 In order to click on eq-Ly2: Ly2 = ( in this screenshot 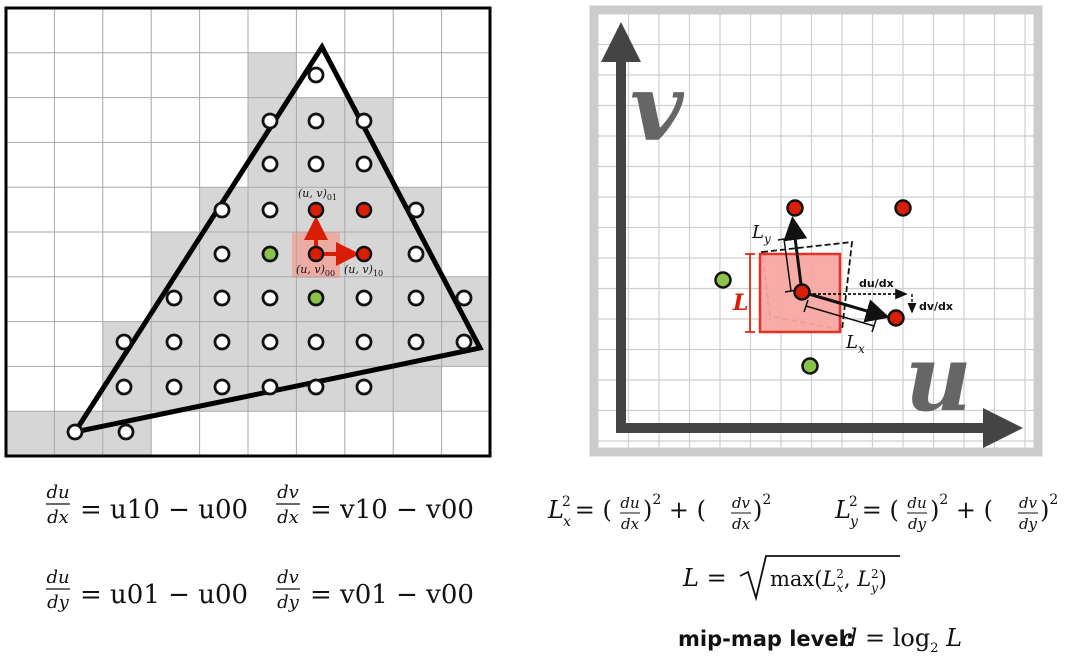, I will do `click(866, 512)`.